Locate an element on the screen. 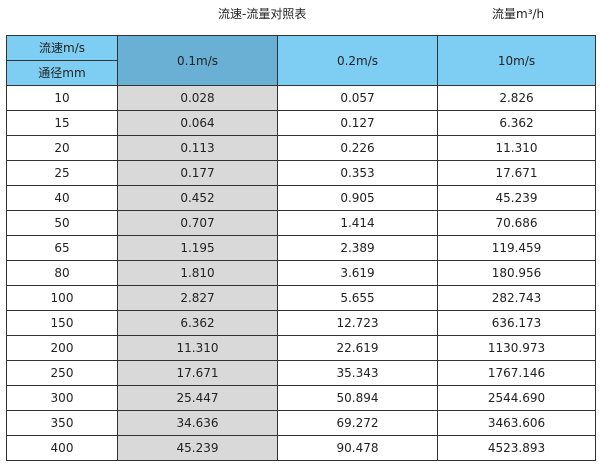 This screenshot has width=600, height=466. flow-value-cell: 0.353 is located at coordinates (357, 173).